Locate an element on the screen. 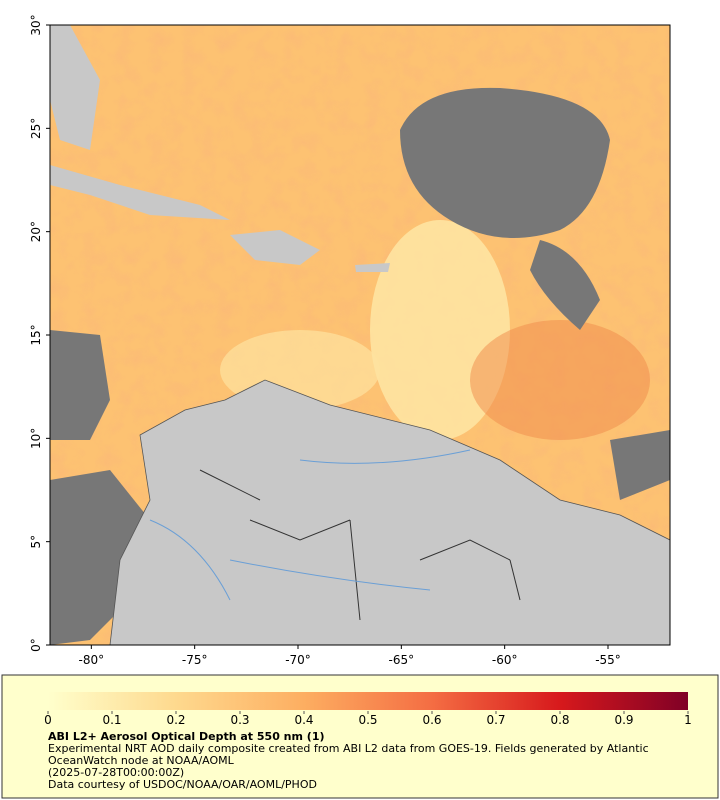 This screenshot has width=720, height=800. colorbar-tick-label: 0 is located at coordinates (48, 720).